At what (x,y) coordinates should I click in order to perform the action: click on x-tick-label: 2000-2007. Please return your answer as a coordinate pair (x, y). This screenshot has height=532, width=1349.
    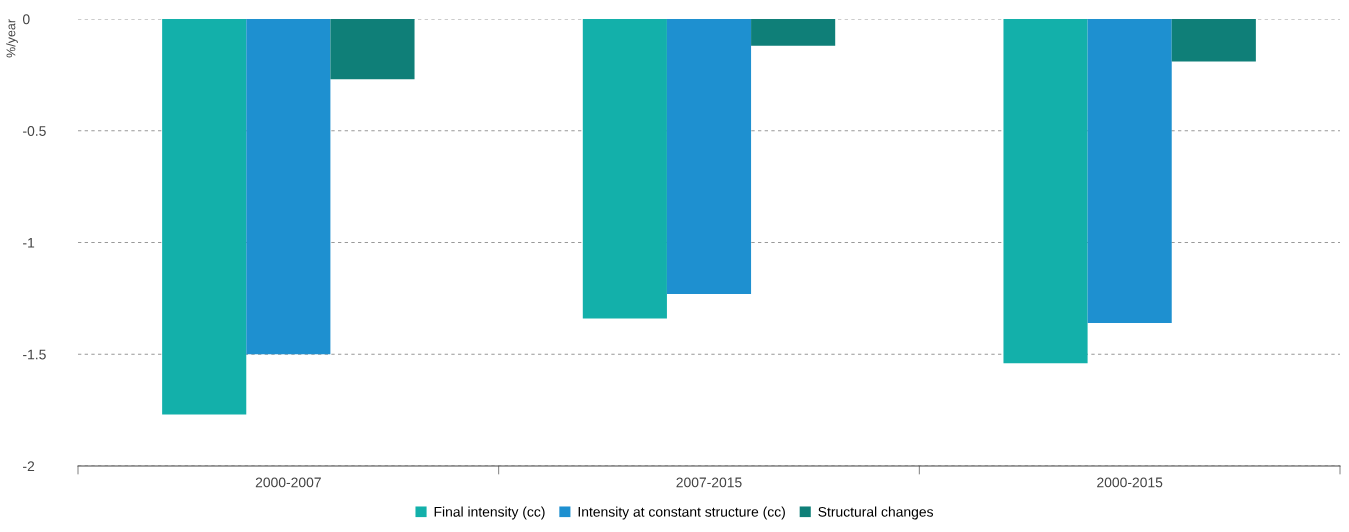
    Looking at the image, I should click on (288, 482).